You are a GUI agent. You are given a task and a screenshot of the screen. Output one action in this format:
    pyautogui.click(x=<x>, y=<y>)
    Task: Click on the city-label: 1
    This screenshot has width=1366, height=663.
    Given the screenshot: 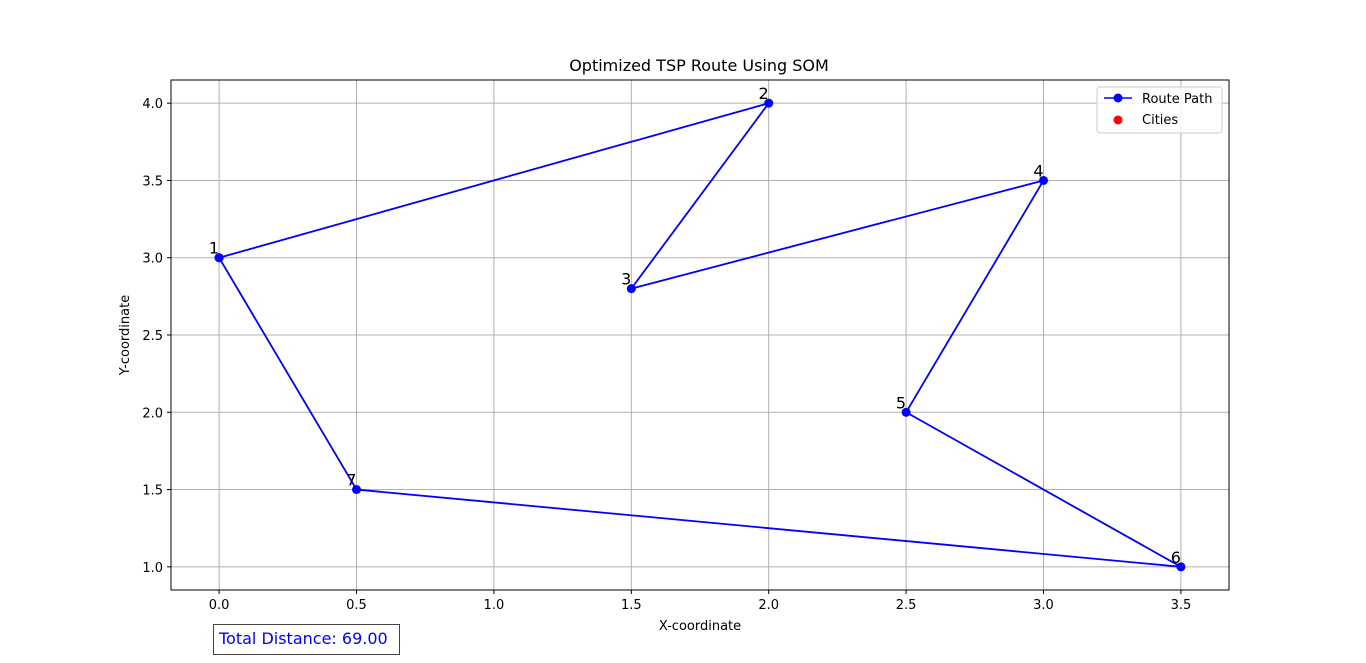 What is the action you would take?
    pyautogui.click(x=214, y=248)
    